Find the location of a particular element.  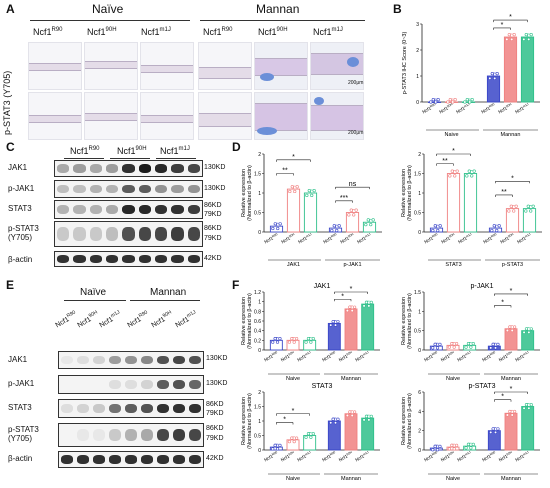

sig-mark: ** is located at coordinates (445, 161).